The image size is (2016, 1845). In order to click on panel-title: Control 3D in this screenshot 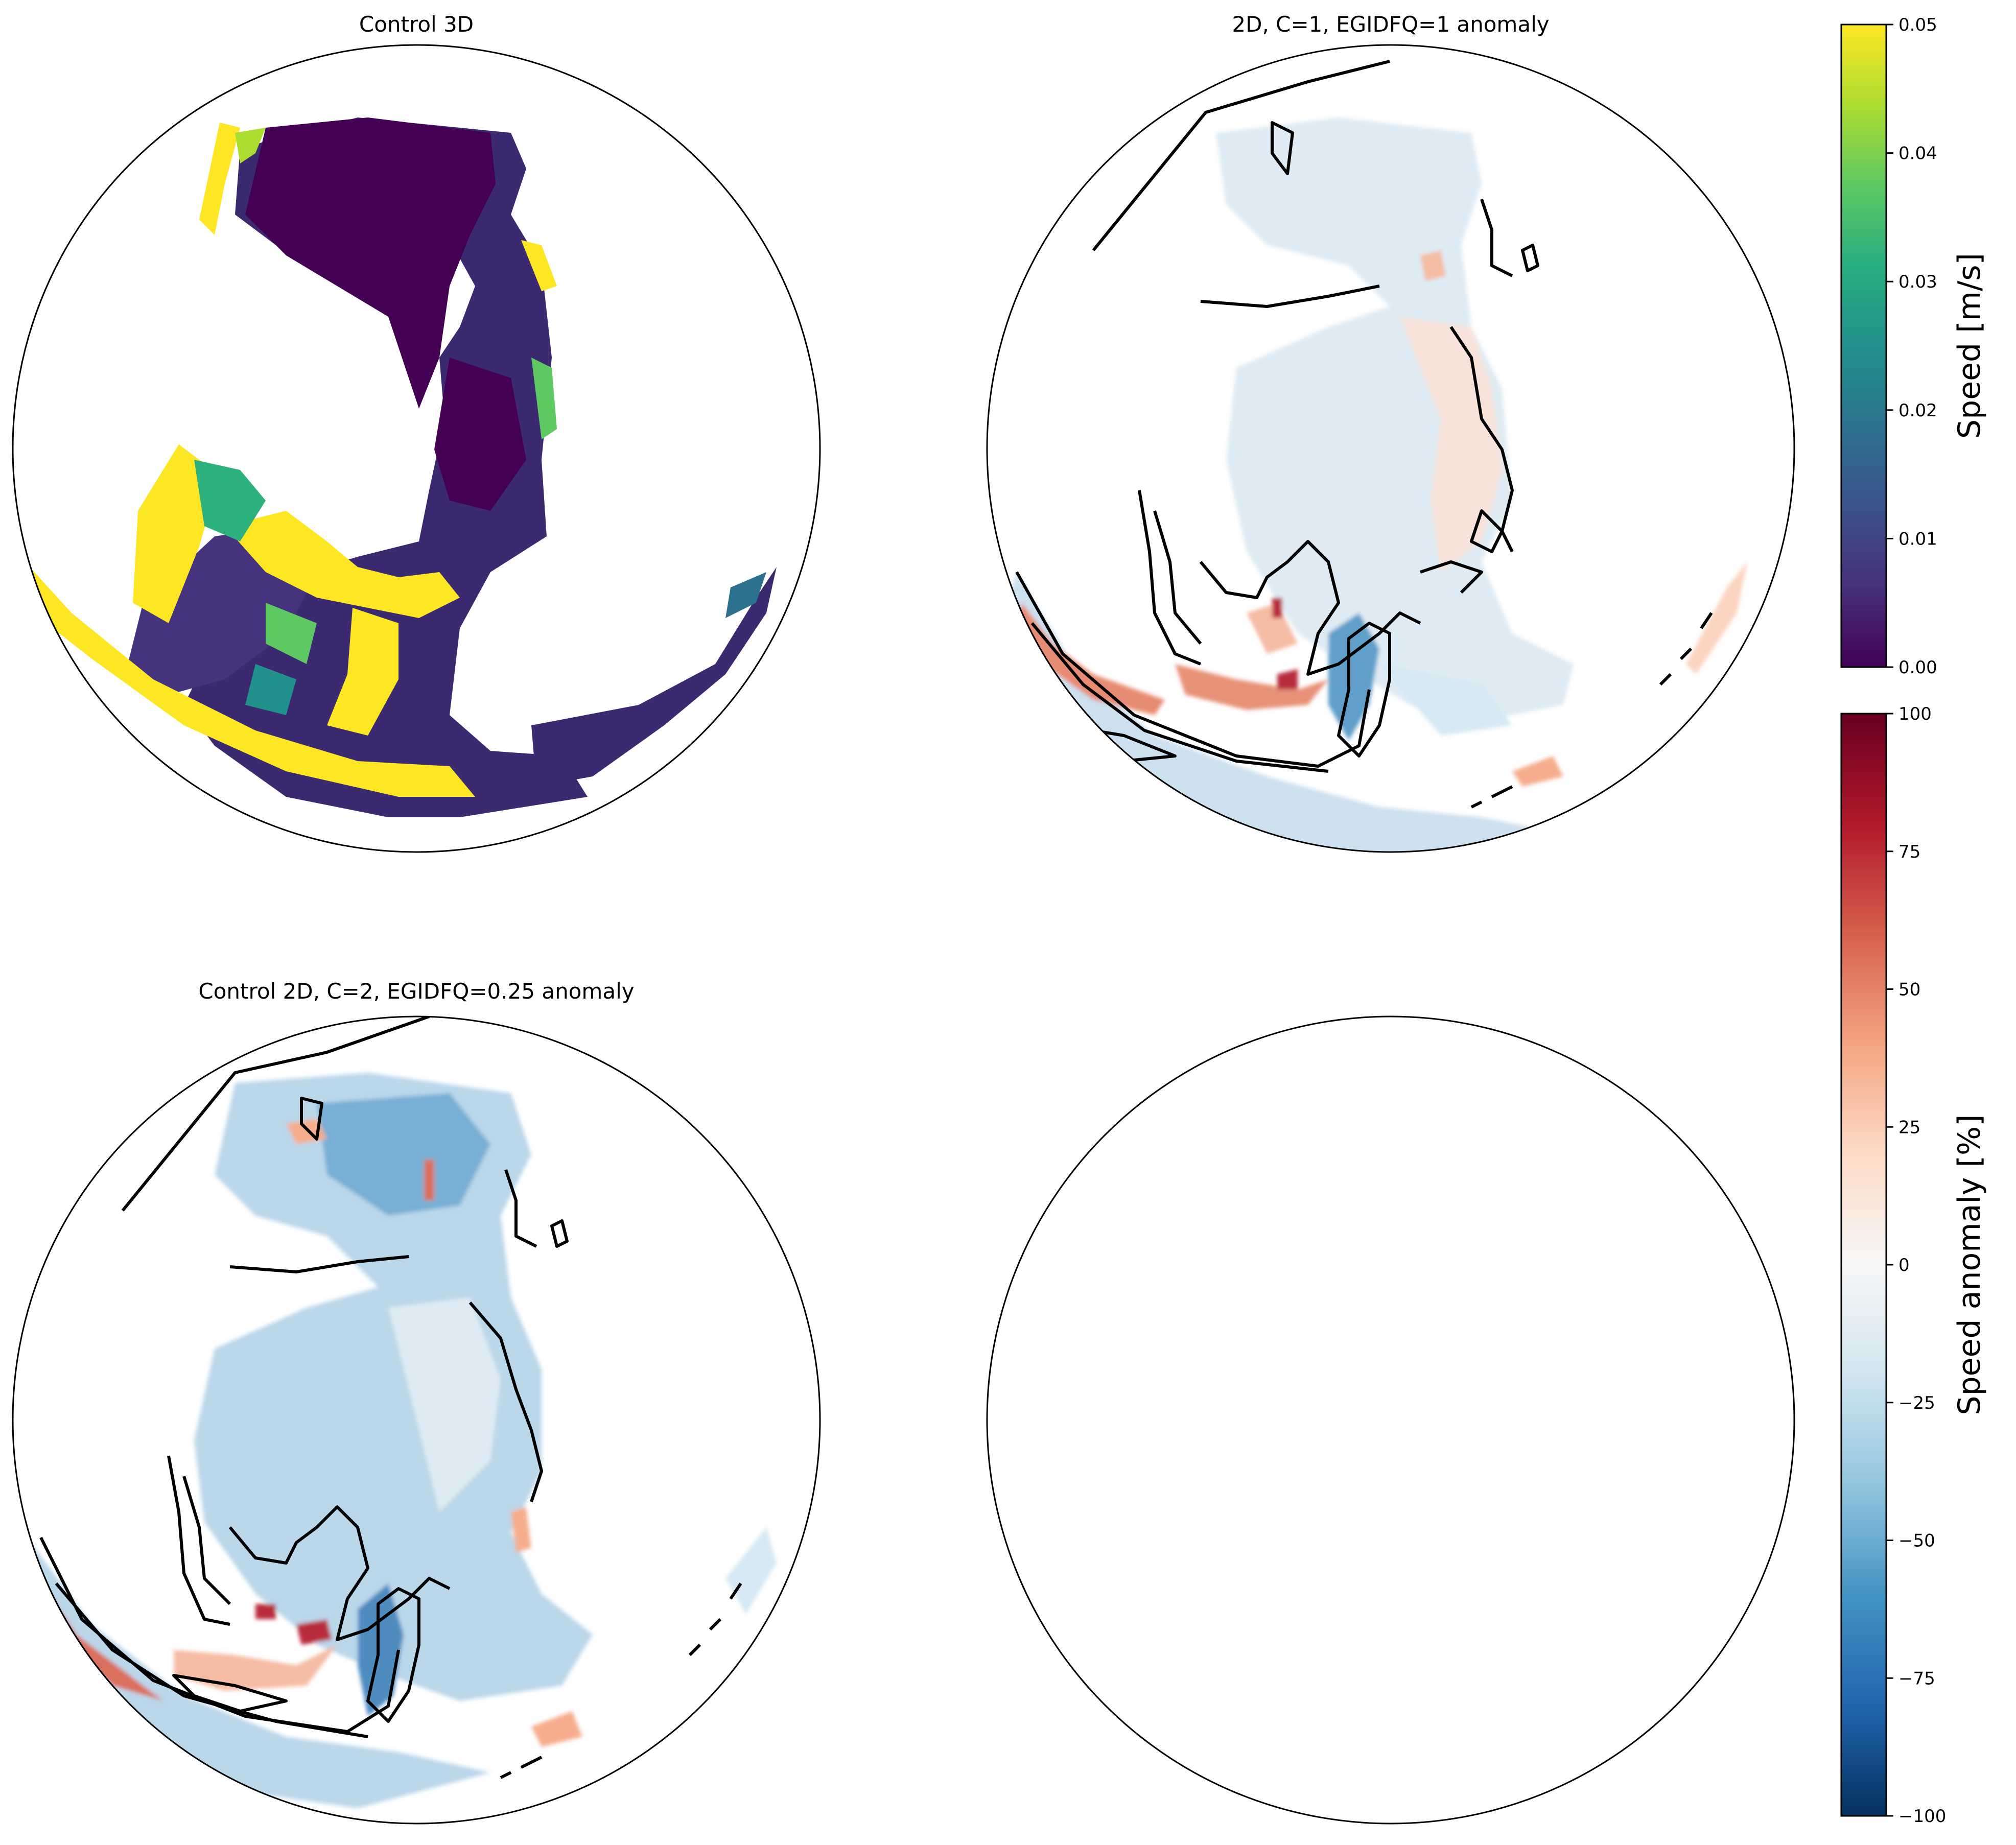, I will do `click(416, 24)`.